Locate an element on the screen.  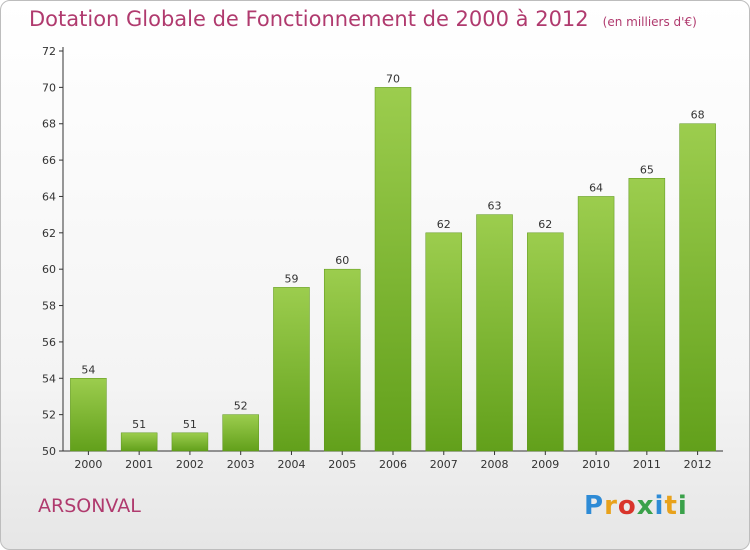
data-label: 63 is located at coordinates (495, 206).